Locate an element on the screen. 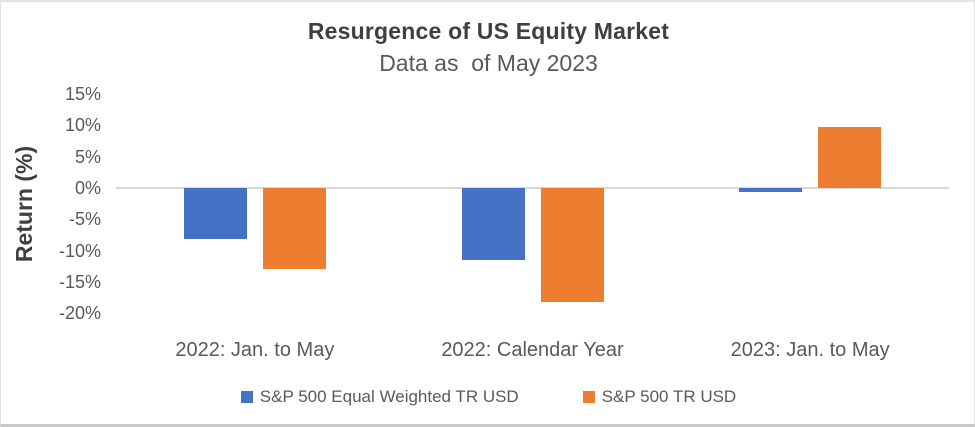 This screenshot has width=975, height=427. chart-subtitle: Data as of May 2023 is located at coordinates (488, 63).